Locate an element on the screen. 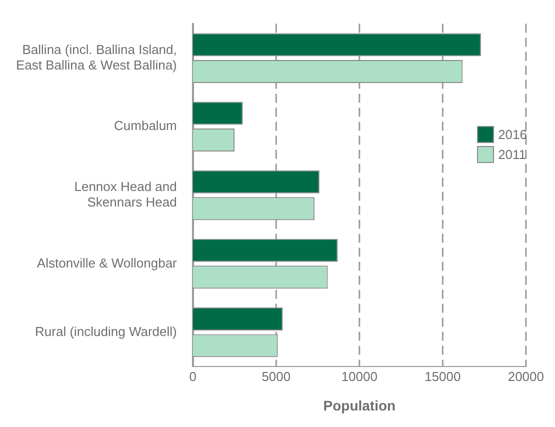 This screenshot has height=427, width=555. y-tick-label: Alstonville & Wollongbar is located at coordinates (107, 262).